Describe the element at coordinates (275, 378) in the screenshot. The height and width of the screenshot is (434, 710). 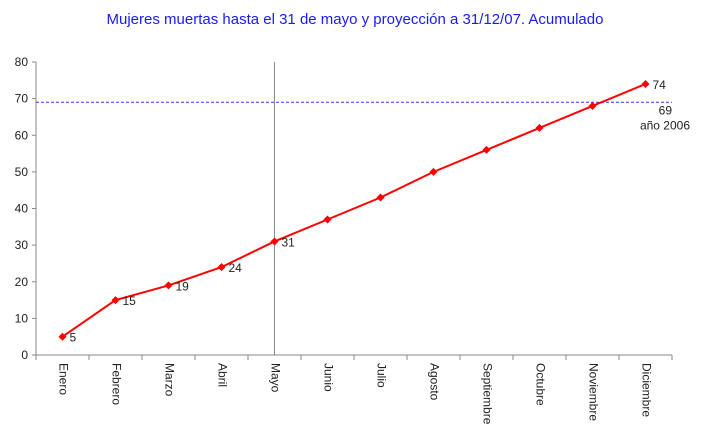
I see `x-tick-label: Mayo` at that location.